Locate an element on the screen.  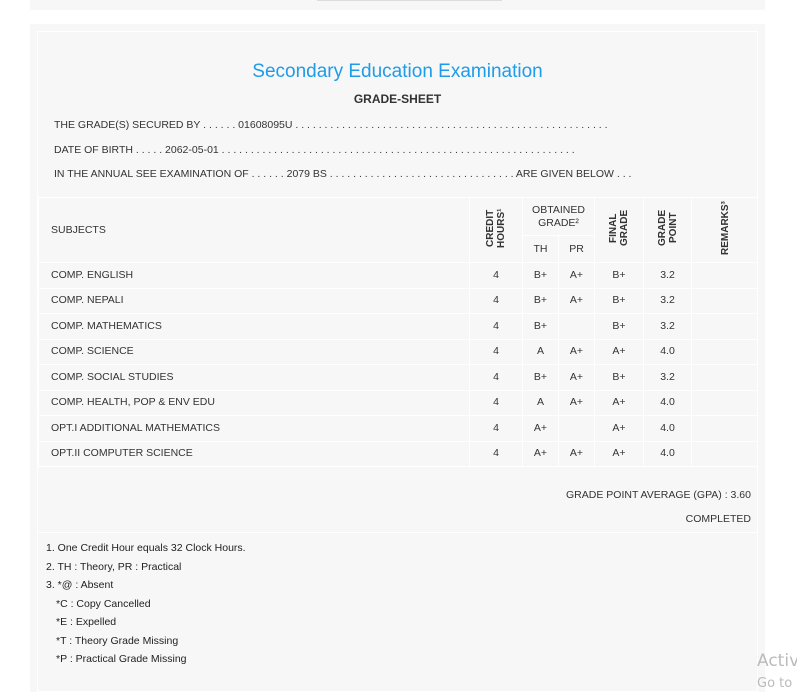
cell-subject: COMP. SCIENCE is located at coordinates (254, 351).